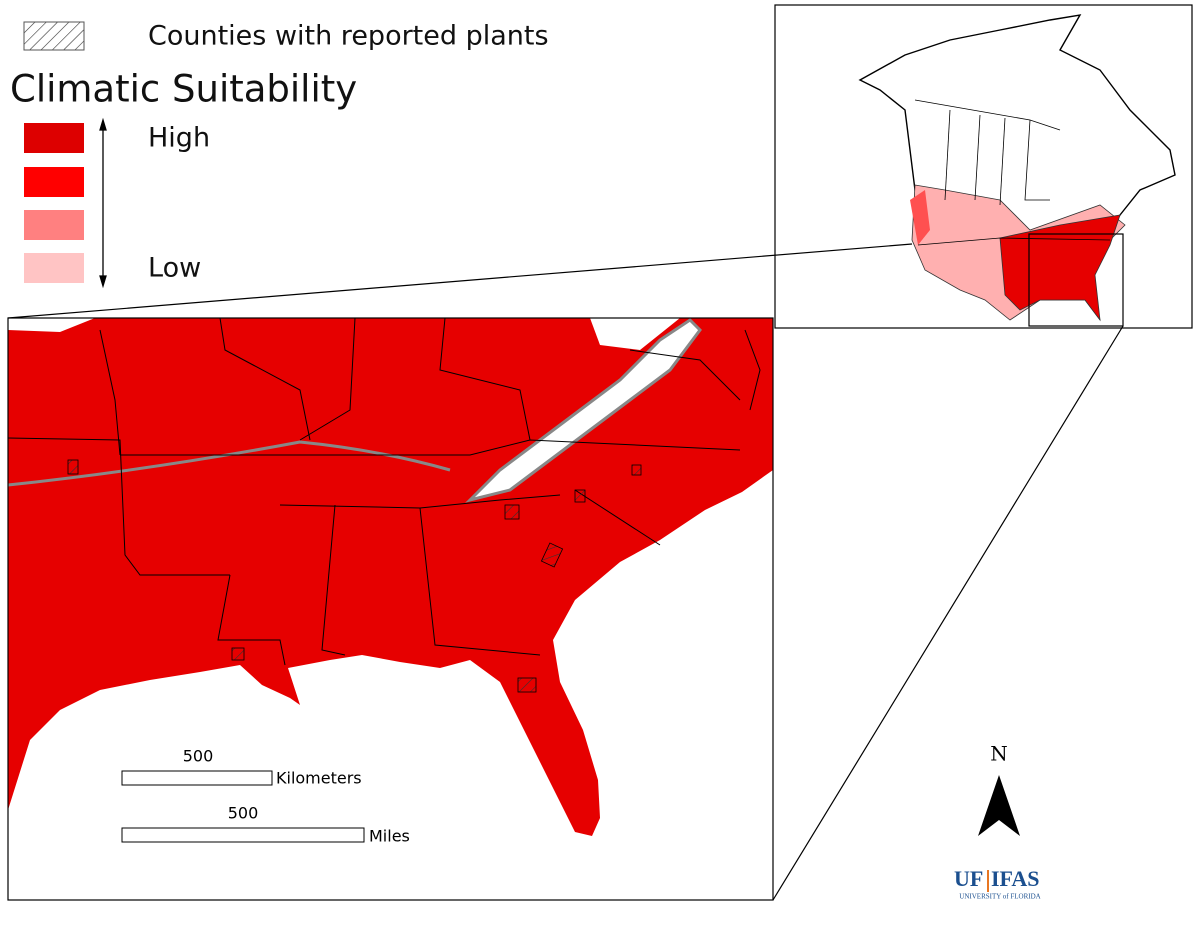 The height and width of the screenshot is (927, 1200). What do you see at coordinates (103, 203) in the screenshot?
I see `gradient-arrow` at bounding box center [103, 203].